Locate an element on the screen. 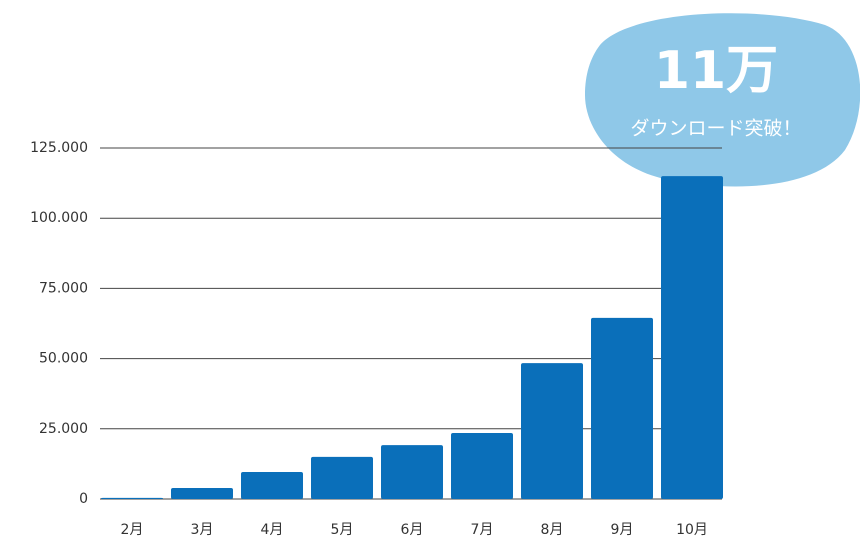  y-tick-label: 100.000 is located at coordinates (59, 218).